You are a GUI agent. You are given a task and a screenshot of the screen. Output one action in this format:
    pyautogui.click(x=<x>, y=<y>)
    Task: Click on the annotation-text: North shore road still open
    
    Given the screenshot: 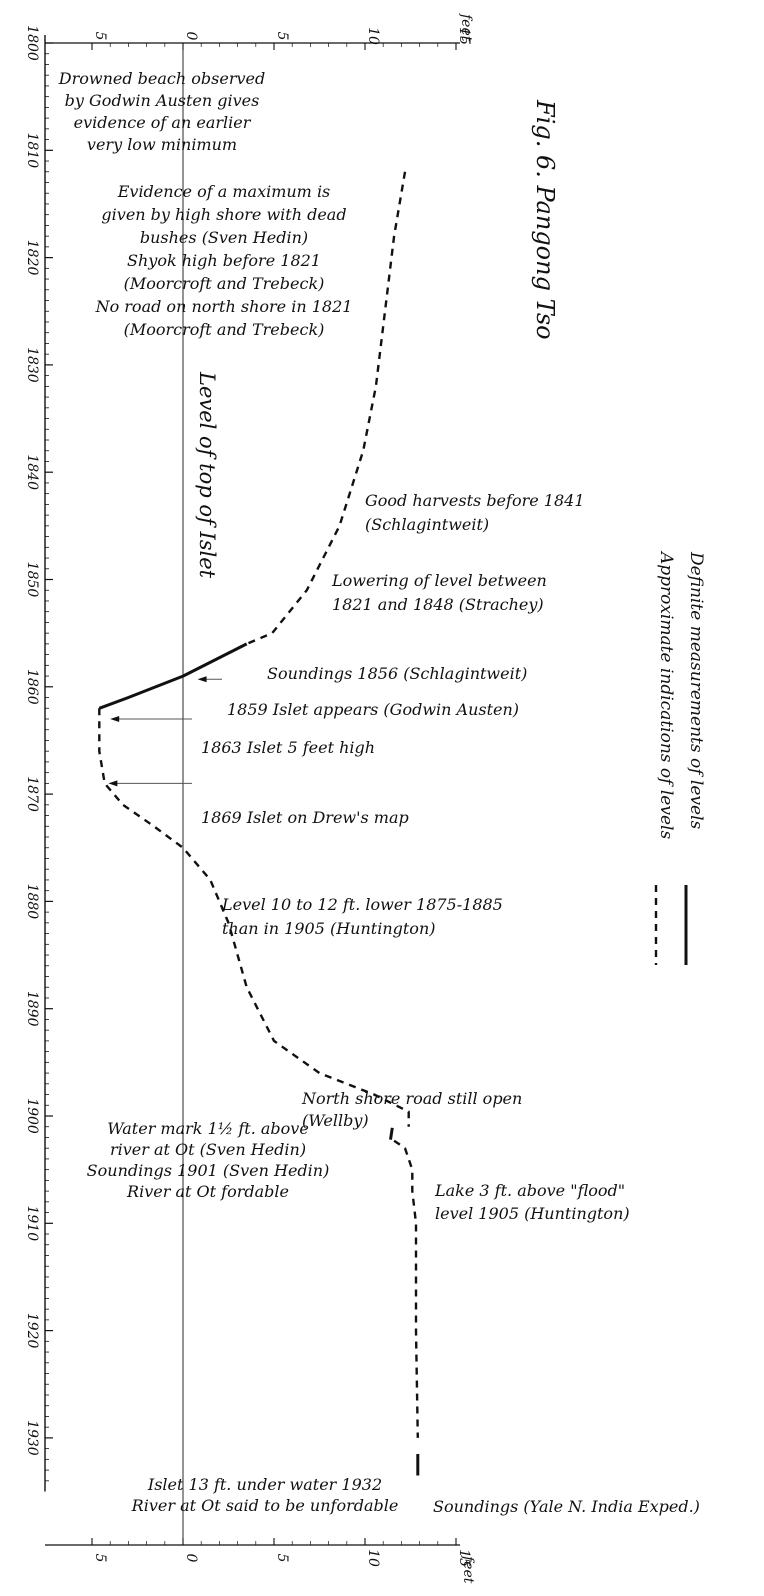 What is the action you would take?
    pyautogui.click(x=411, y=1098)
    